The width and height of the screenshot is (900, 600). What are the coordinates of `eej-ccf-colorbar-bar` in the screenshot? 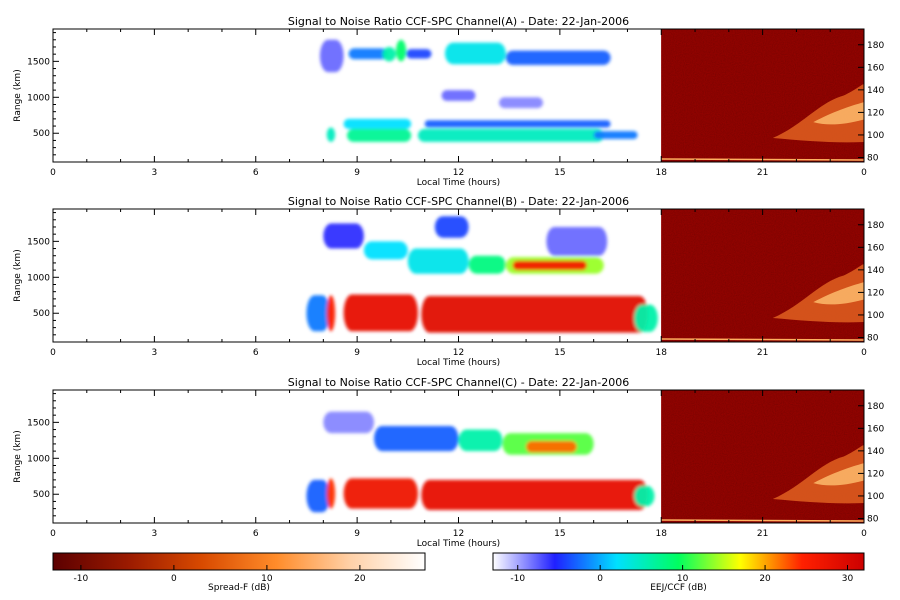 It's located at (678, 561).